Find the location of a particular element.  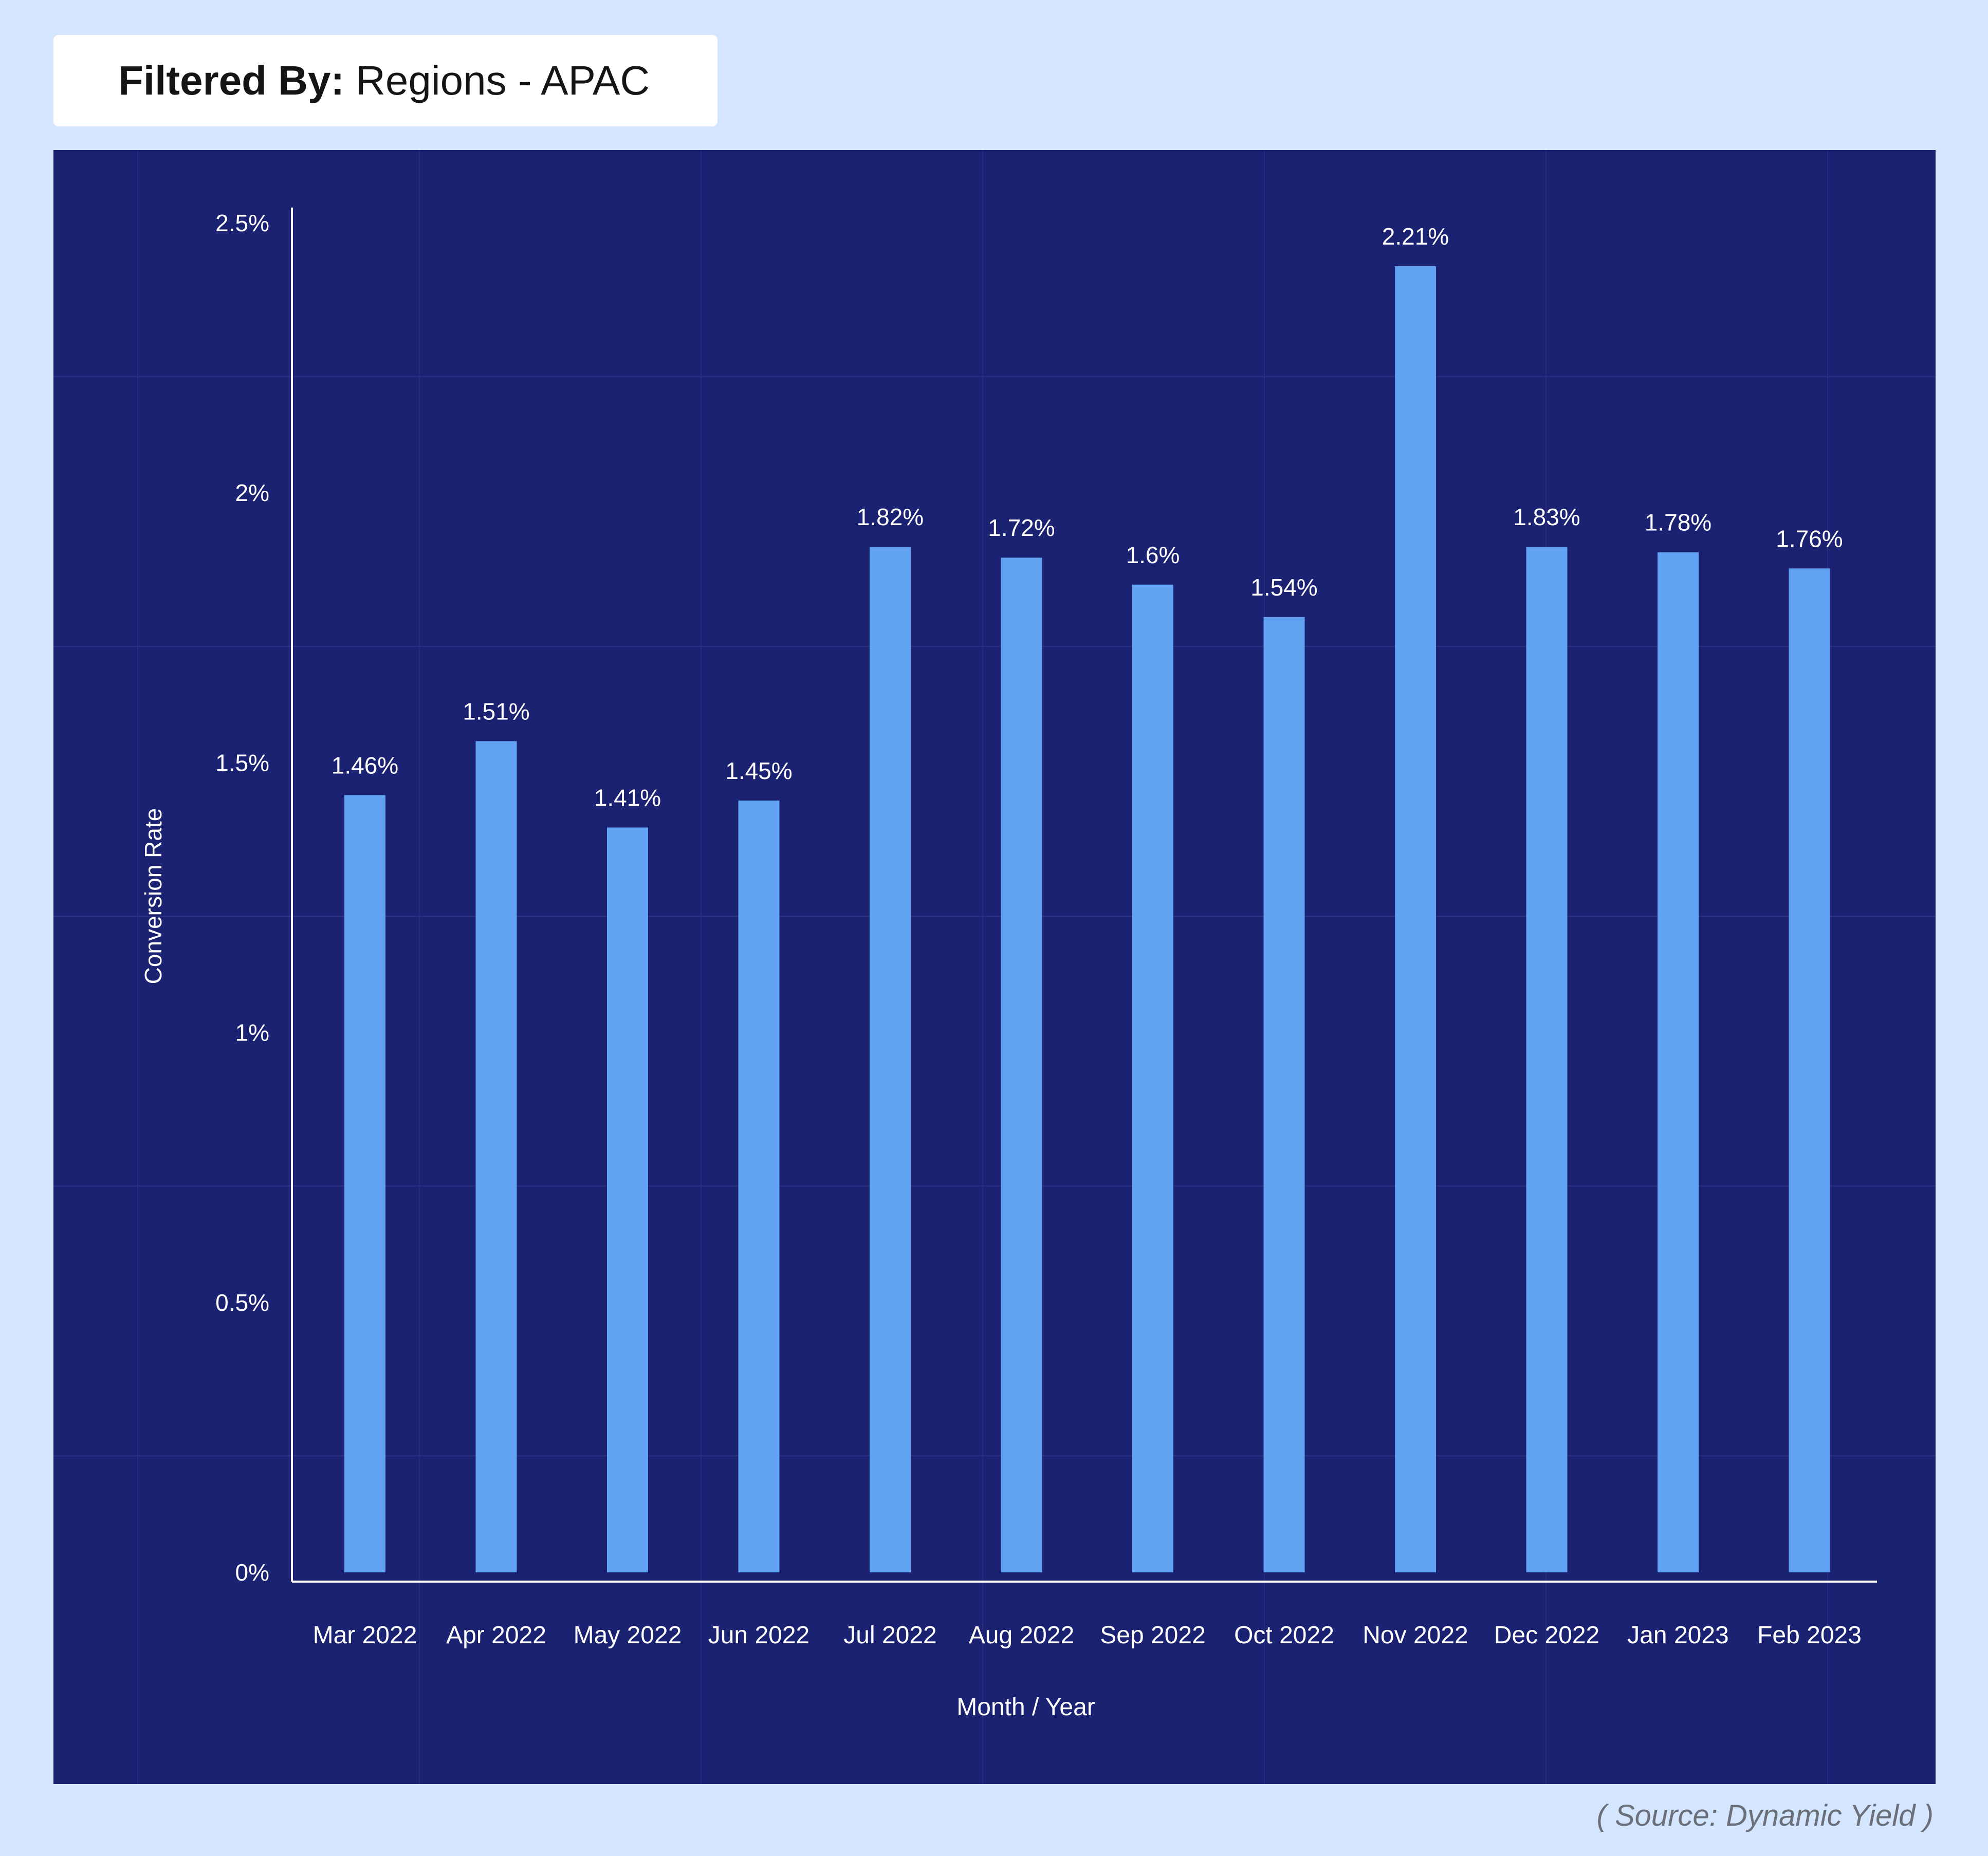

data-label: 1.76% is located at coordinates (1810, 538).